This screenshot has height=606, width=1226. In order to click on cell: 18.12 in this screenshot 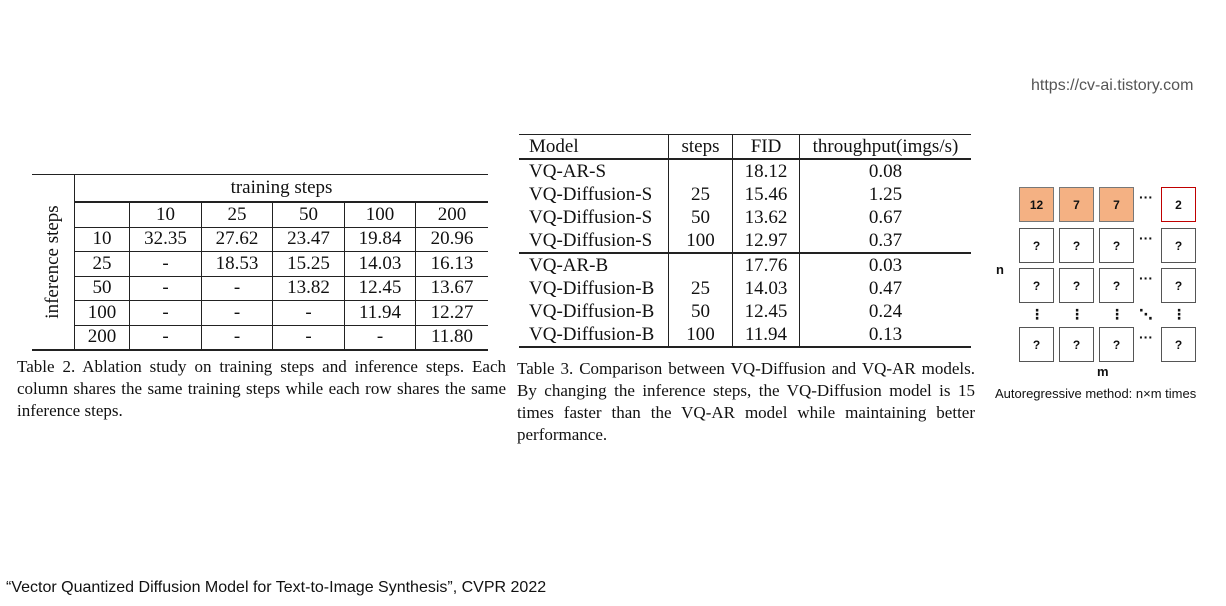, I will do `click(766, 171)`.